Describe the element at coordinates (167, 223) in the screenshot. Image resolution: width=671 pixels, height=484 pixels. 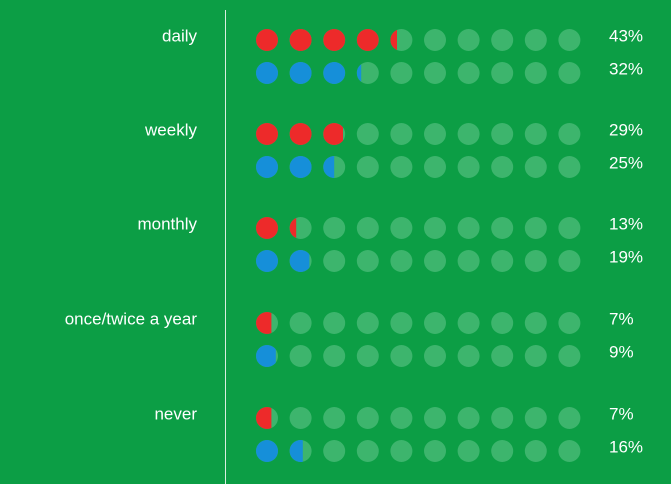
I see `category-label: monthly` at that location.